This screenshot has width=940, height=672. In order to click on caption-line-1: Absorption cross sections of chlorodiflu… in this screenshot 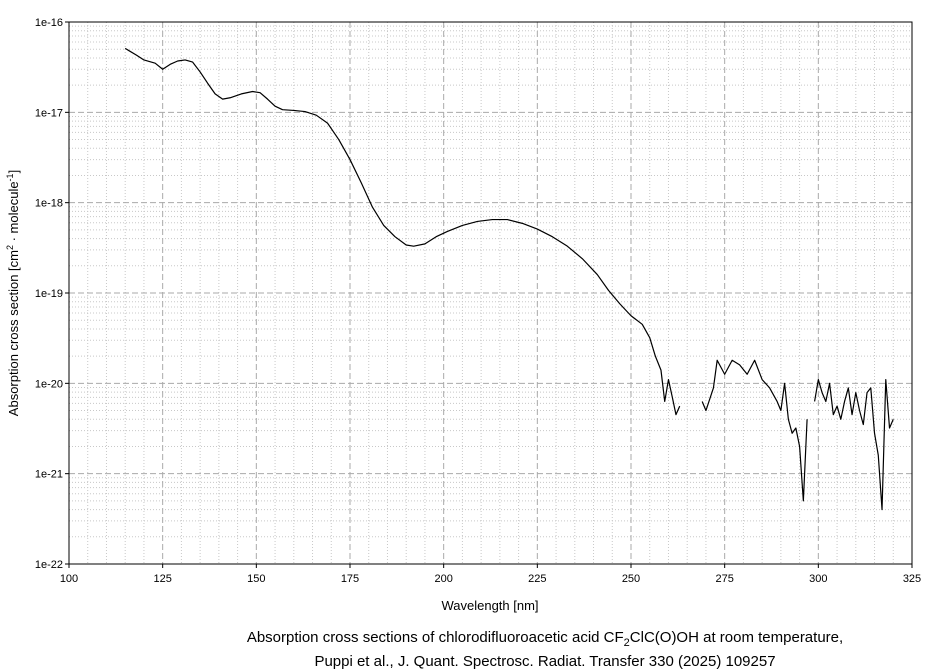, I will do `click(545, 639)`.